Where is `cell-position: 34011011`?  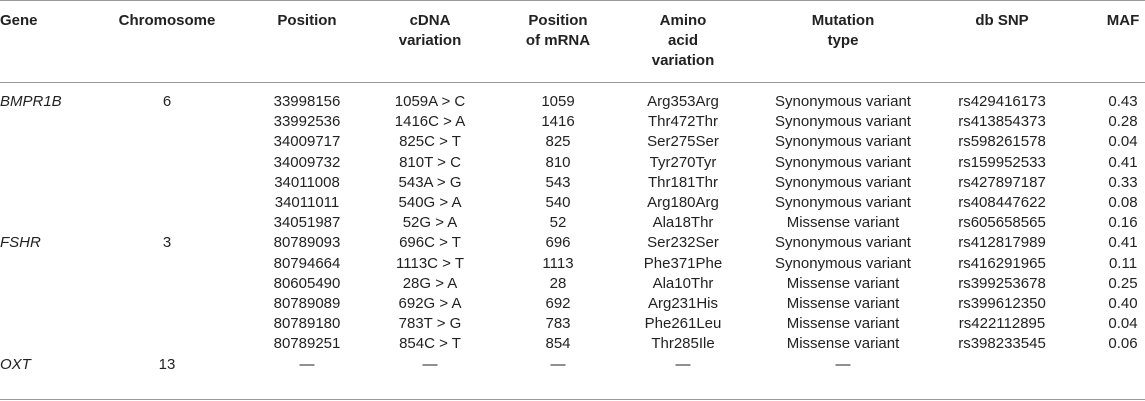
cell-position: 34011011 is located at coordinates (307, 202).